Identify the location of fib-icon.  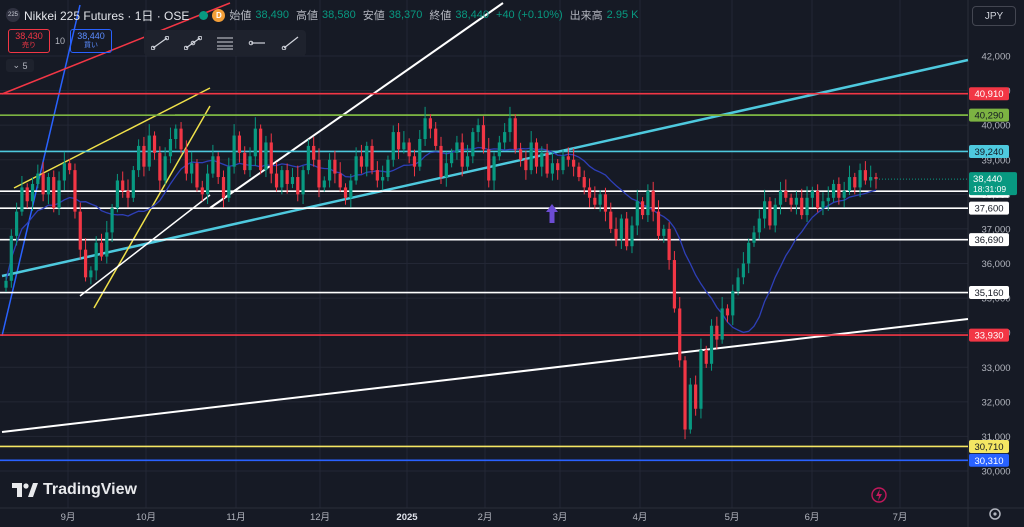
(225, 43).